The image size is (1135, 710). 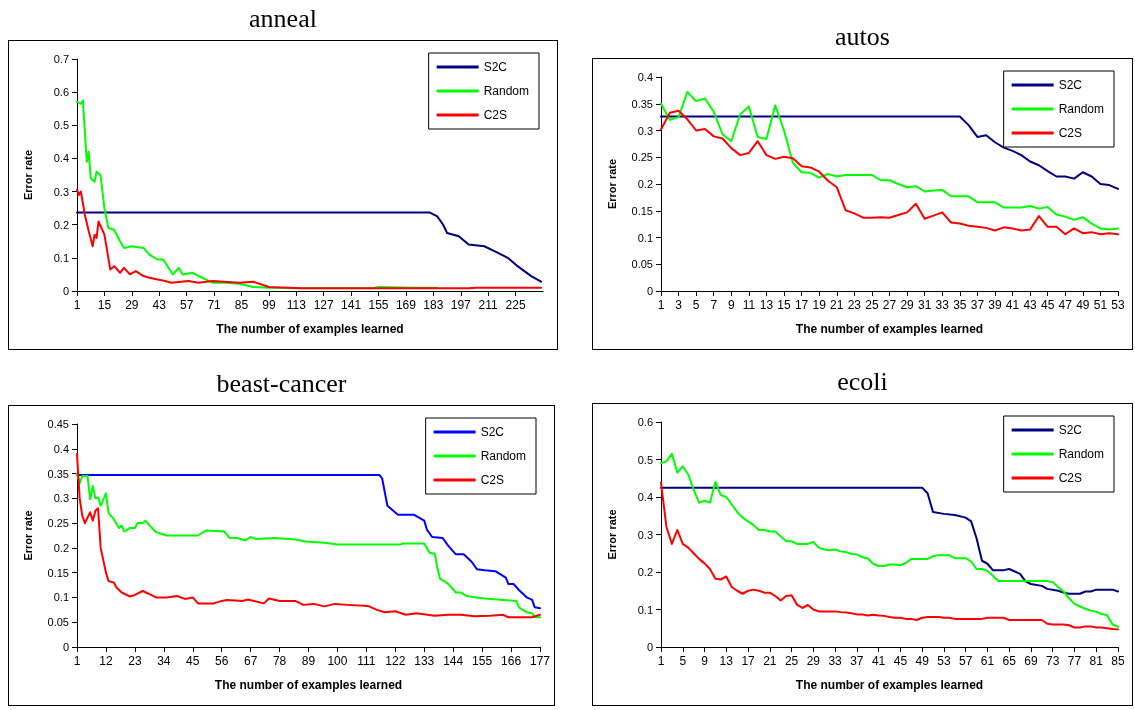 What do you see at coordinates (58, 424) in the screenshot?
I see `y-tick-label: 0.45` at bounding box center [58, 424].